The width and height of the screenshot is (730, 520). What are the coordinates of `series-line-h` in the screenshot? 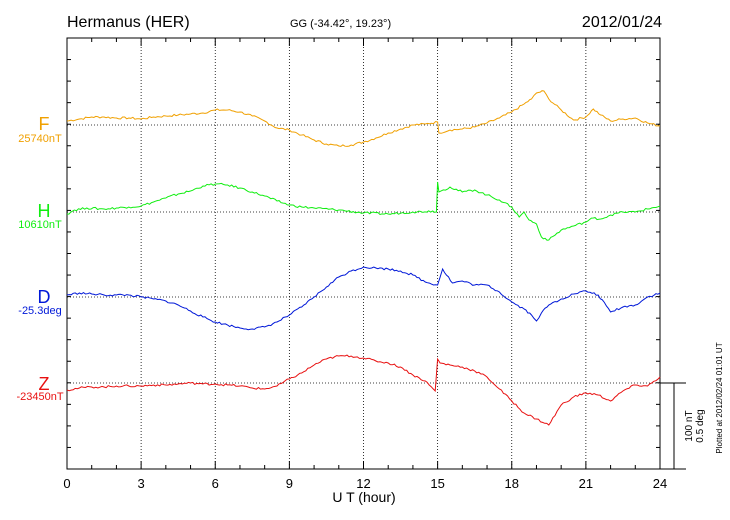 It's located at (363, 211).